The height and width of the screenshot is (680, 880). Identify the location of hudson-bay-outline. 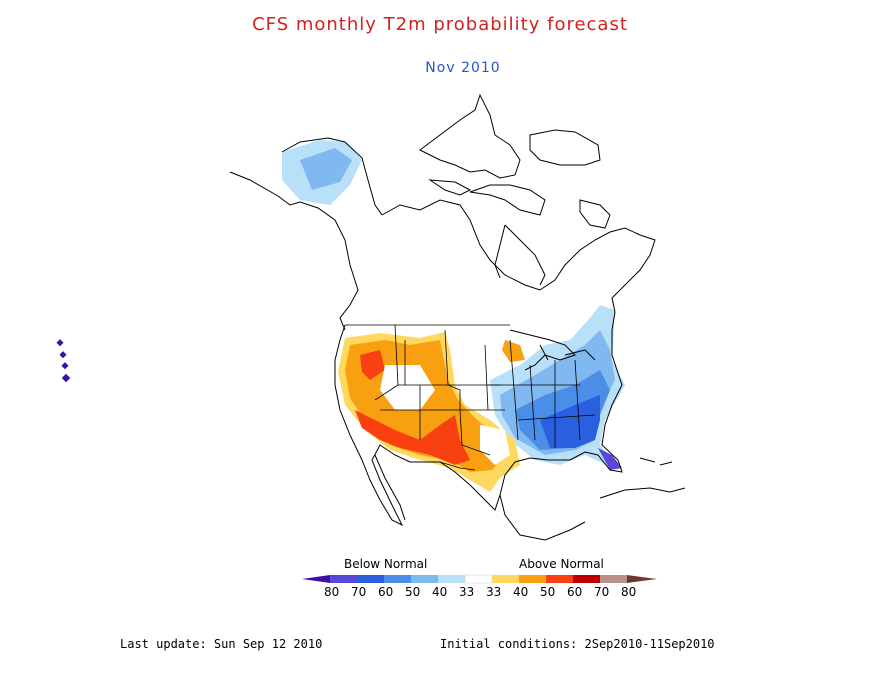
(520, 255).